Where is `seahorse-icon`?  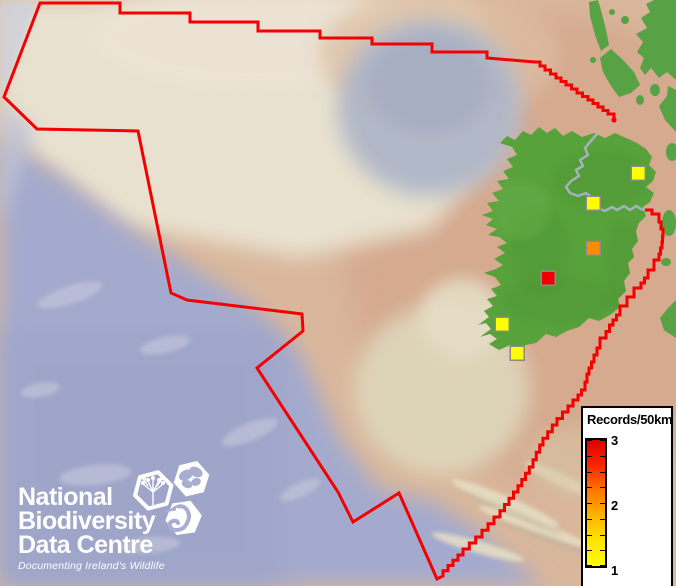
seahorse-icon is located at coordinates (178, 518).